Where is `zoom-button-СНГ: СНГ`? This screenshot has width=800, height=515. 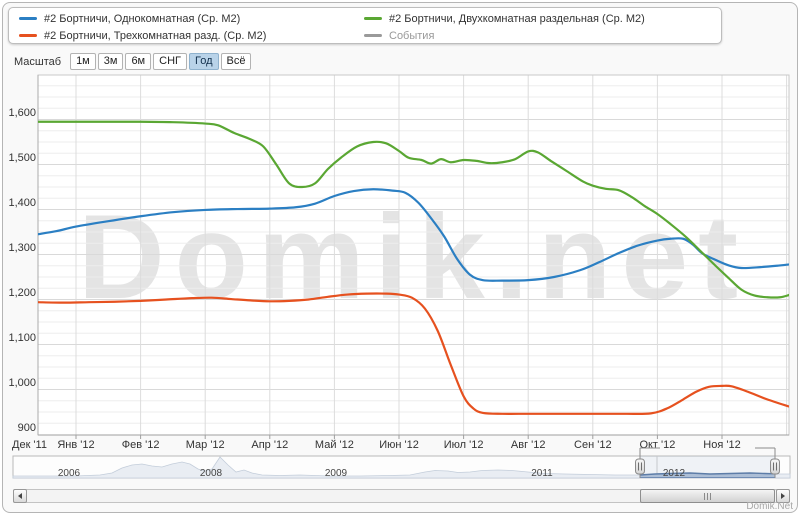 zoom-button-СНГ: СНГ is located at coordinates (170, 61).